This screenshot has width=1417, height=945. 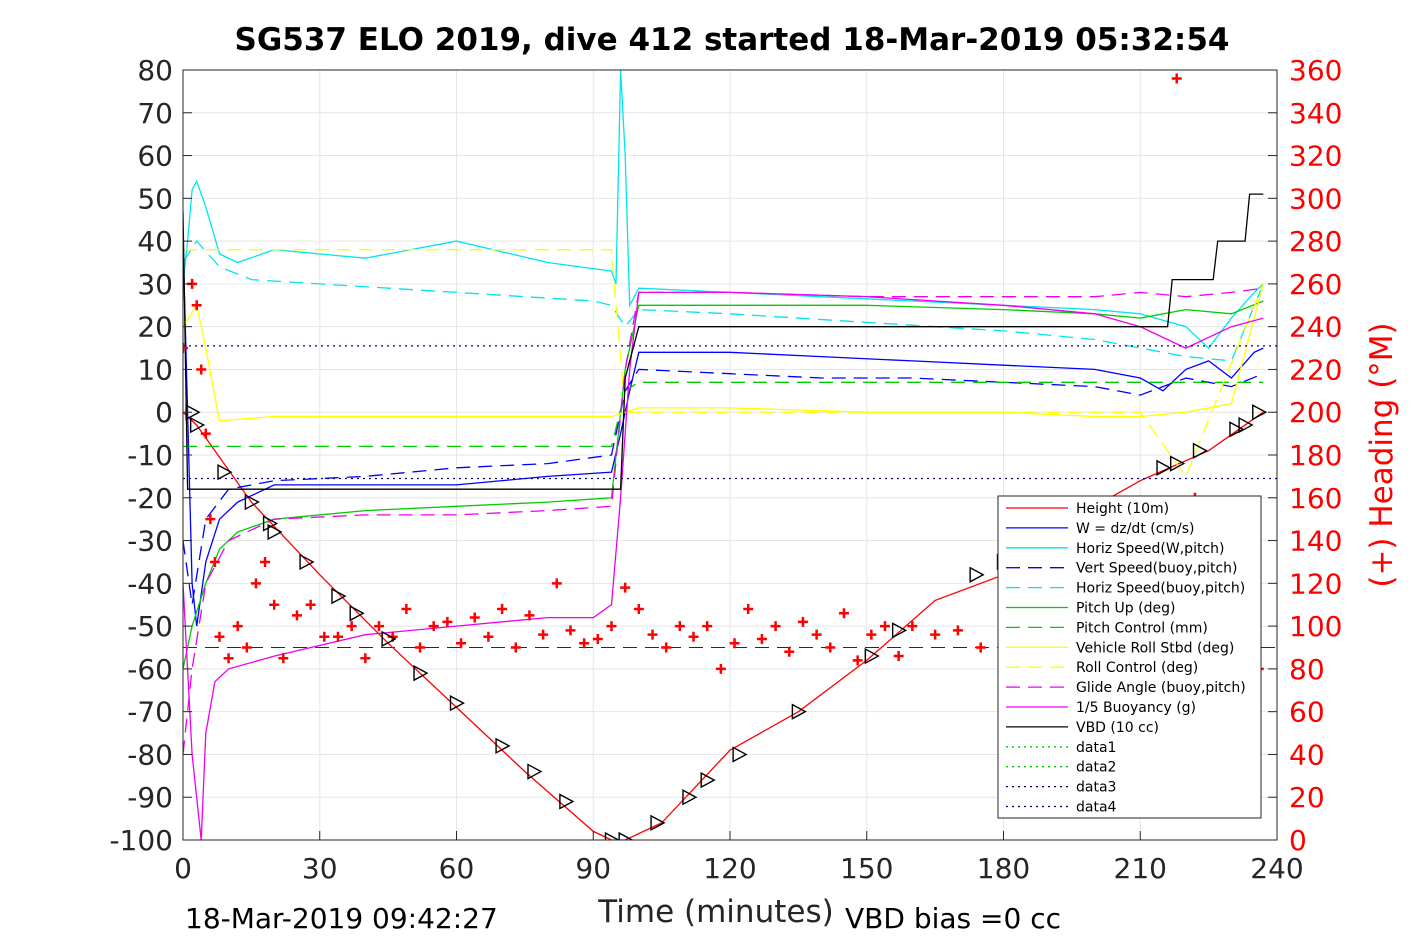 I want to click on right-tick-label-2: 320, so click(x=1315, y=156).